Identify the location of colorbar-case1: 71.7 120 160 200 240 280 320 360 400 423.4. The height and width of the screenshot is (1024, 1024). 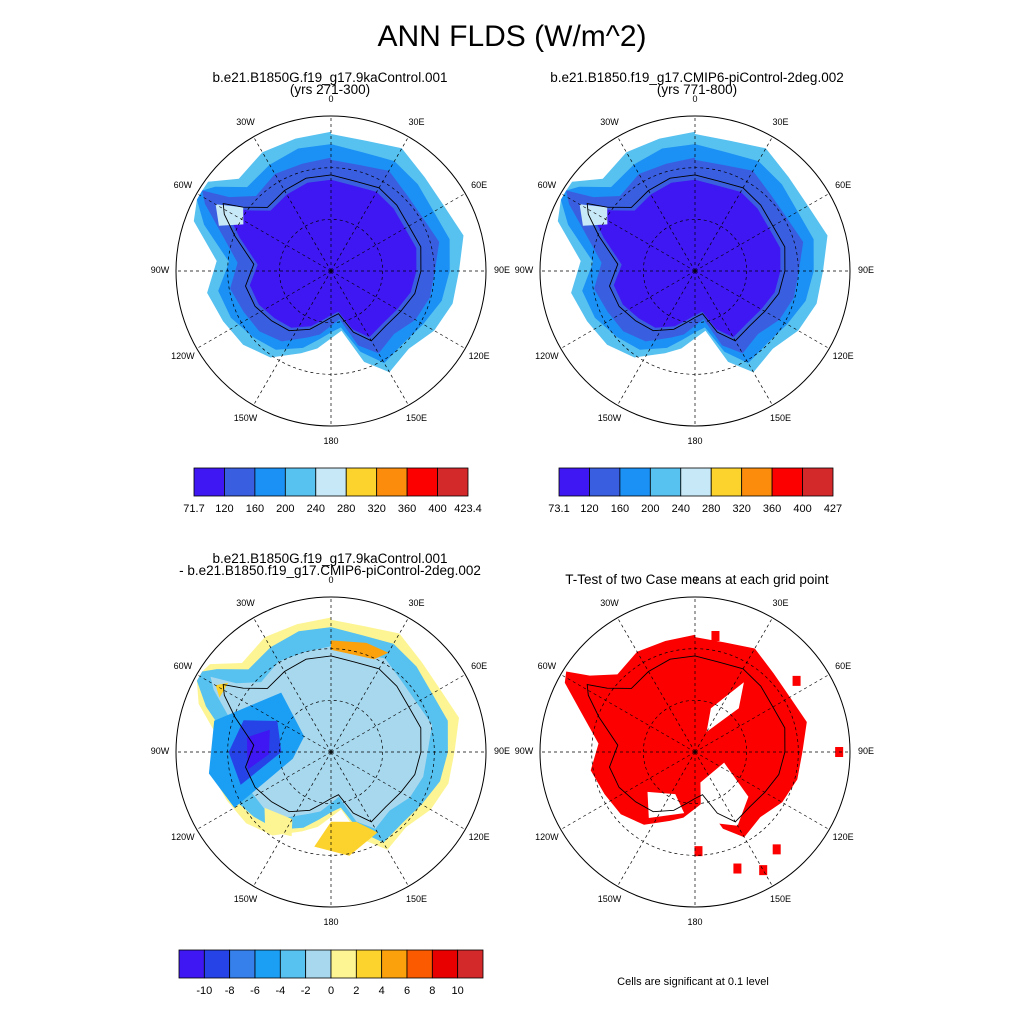
(332, 491).